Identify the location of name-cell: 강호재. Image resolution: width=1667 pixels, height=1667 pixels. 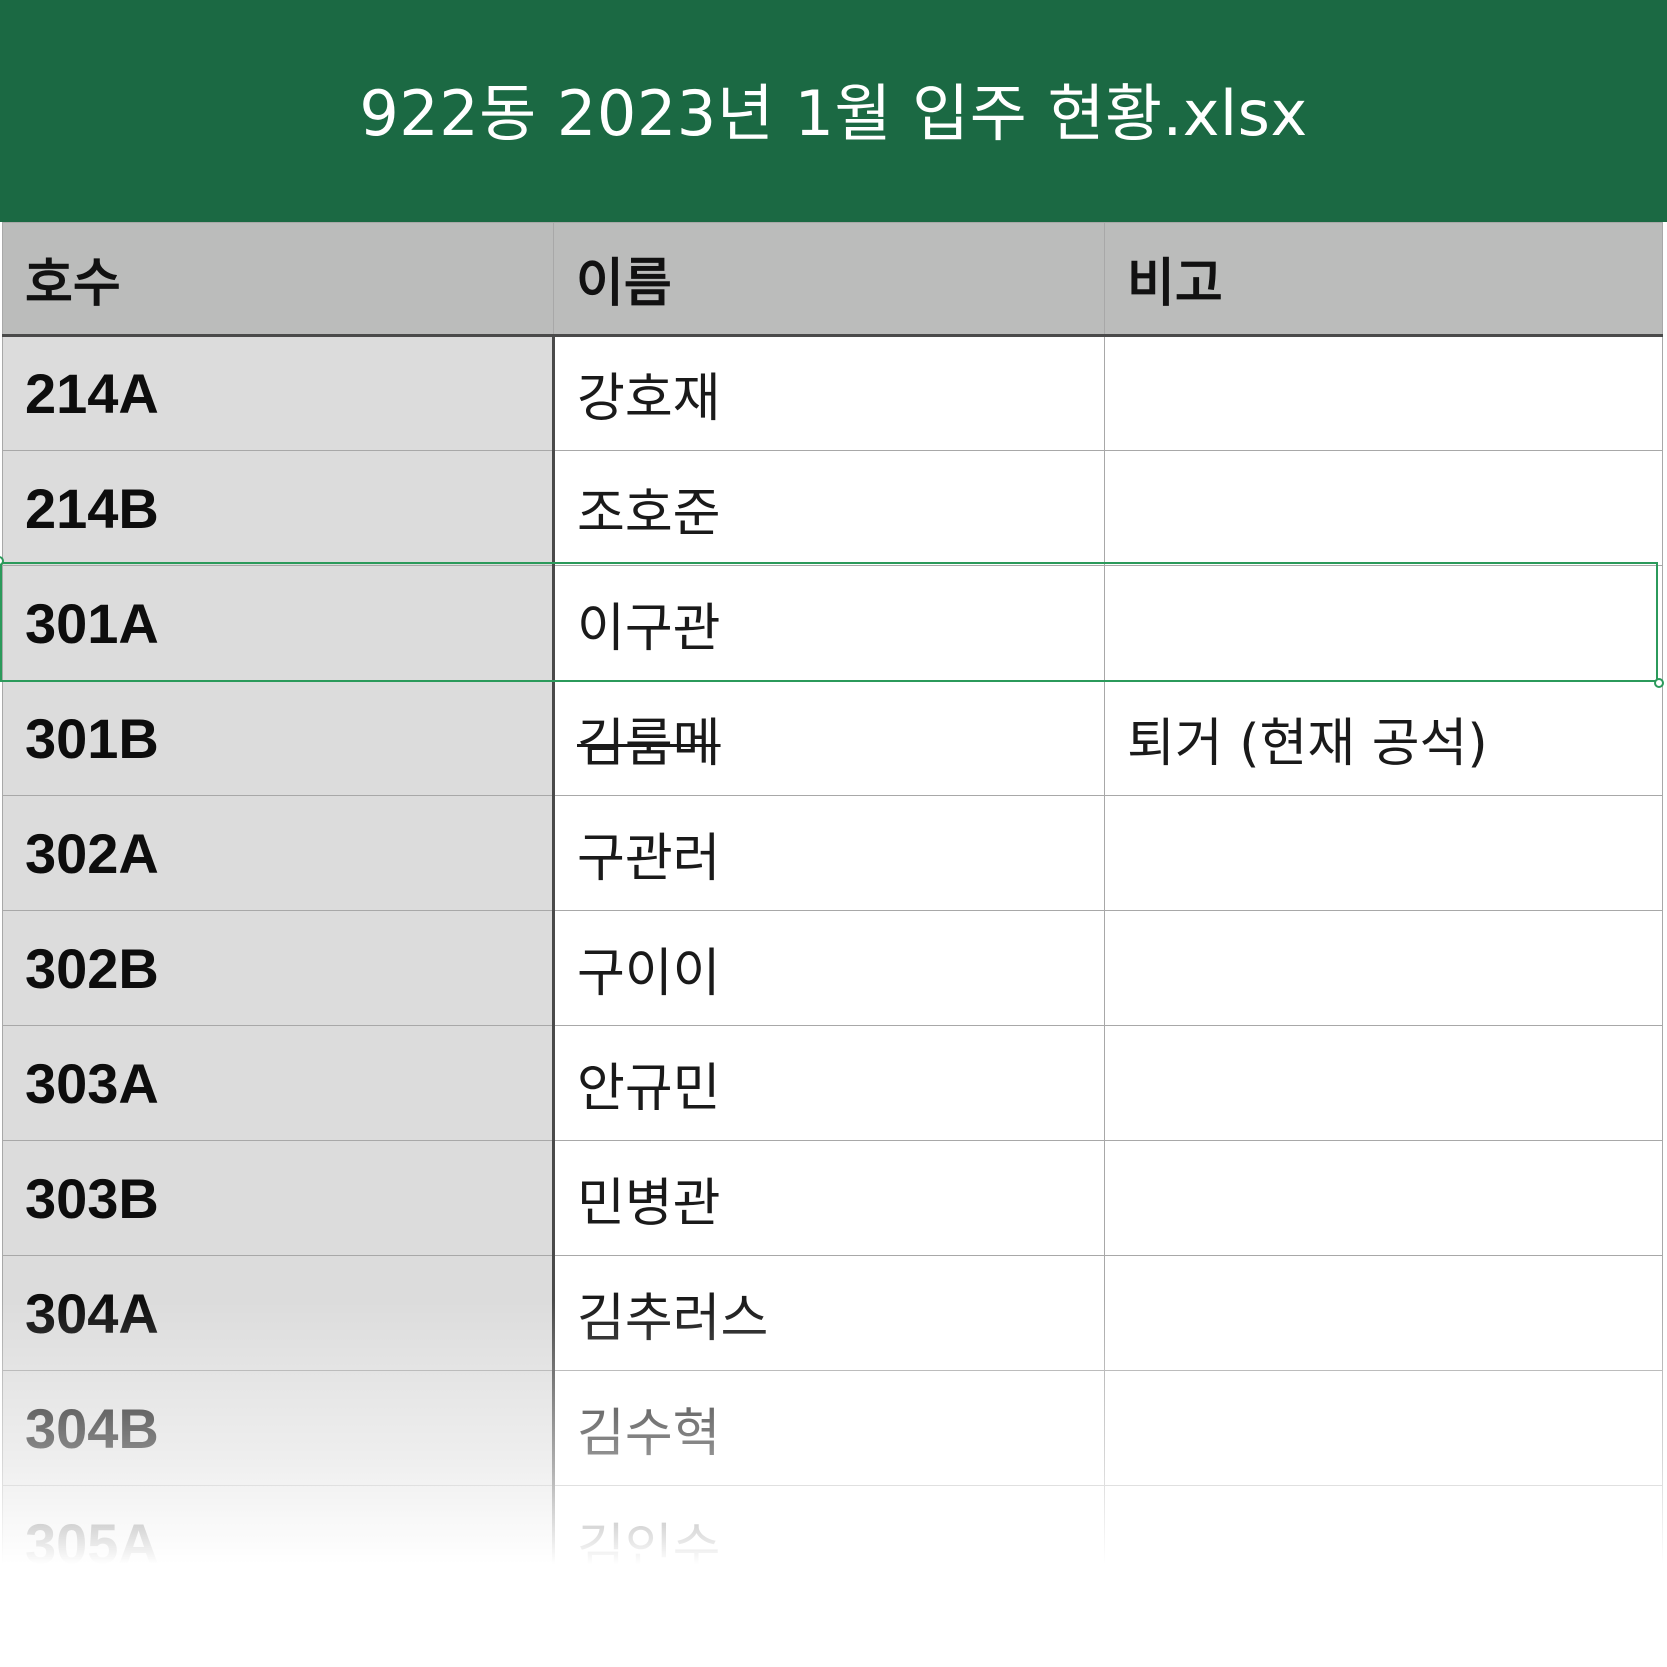
(828, 393).